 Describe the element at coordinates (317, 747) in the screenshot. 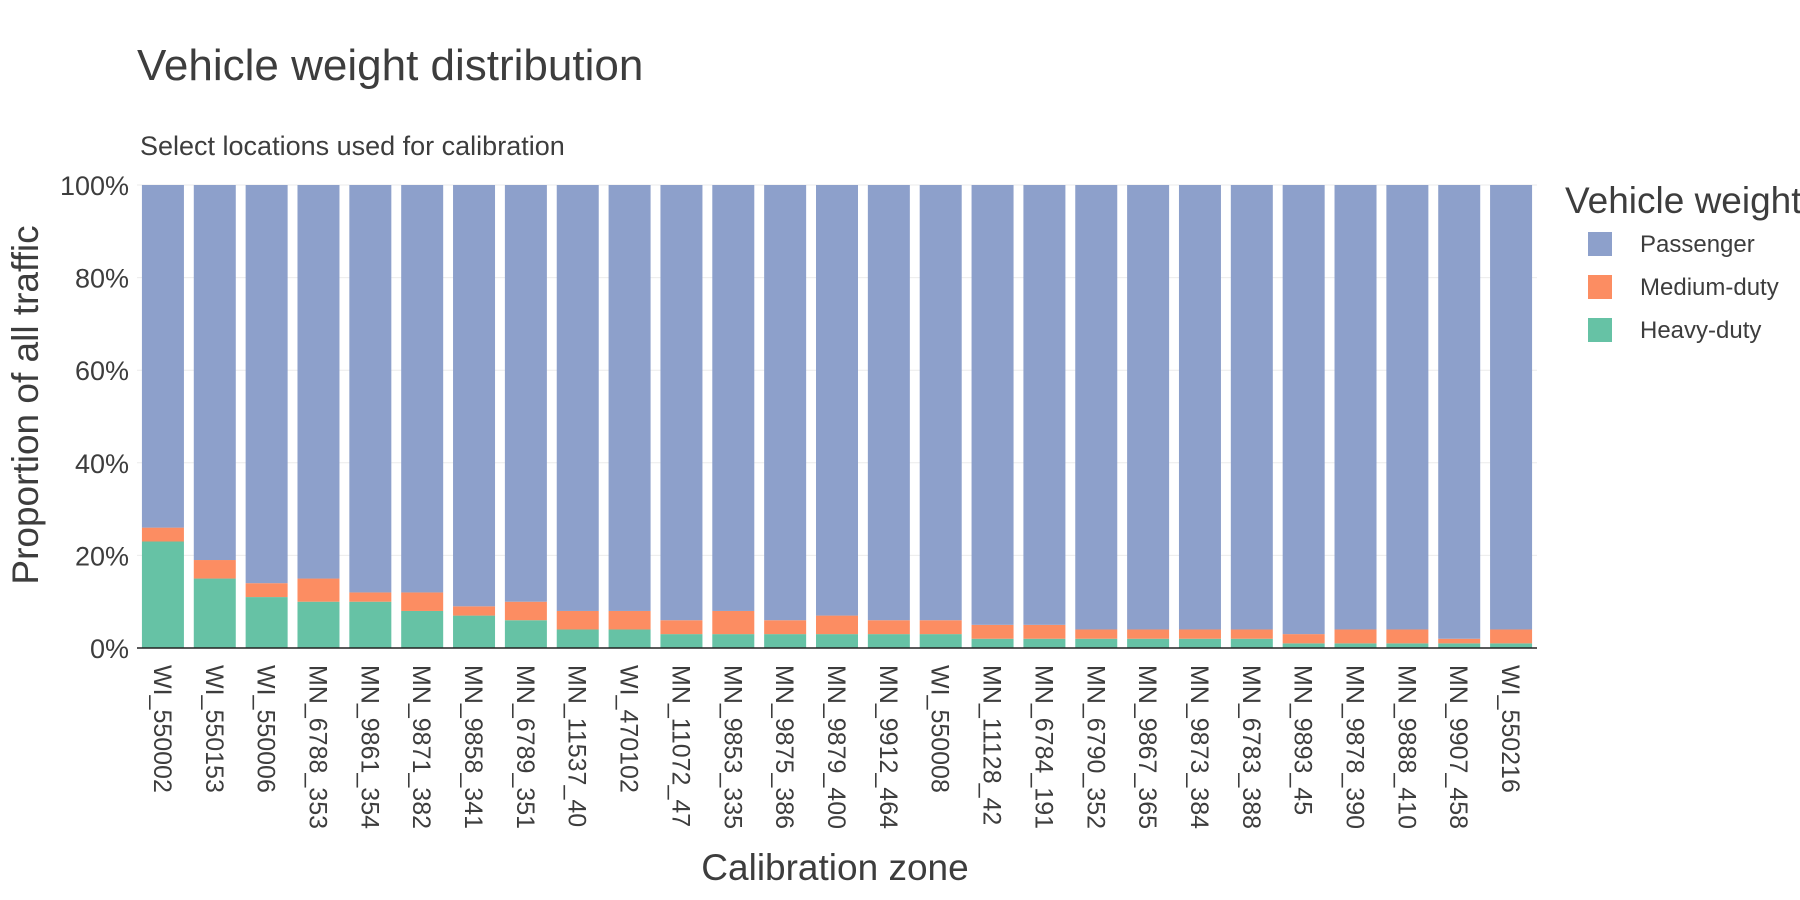

I see `x-tick-label: MN_6788_353` at that location.